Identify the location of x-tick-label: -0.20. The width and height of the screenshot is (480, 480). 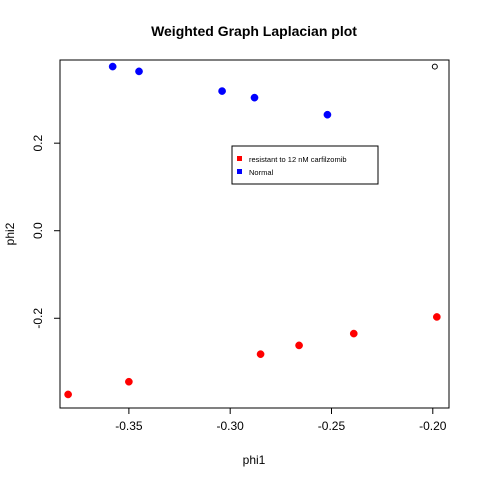
(433, 426).